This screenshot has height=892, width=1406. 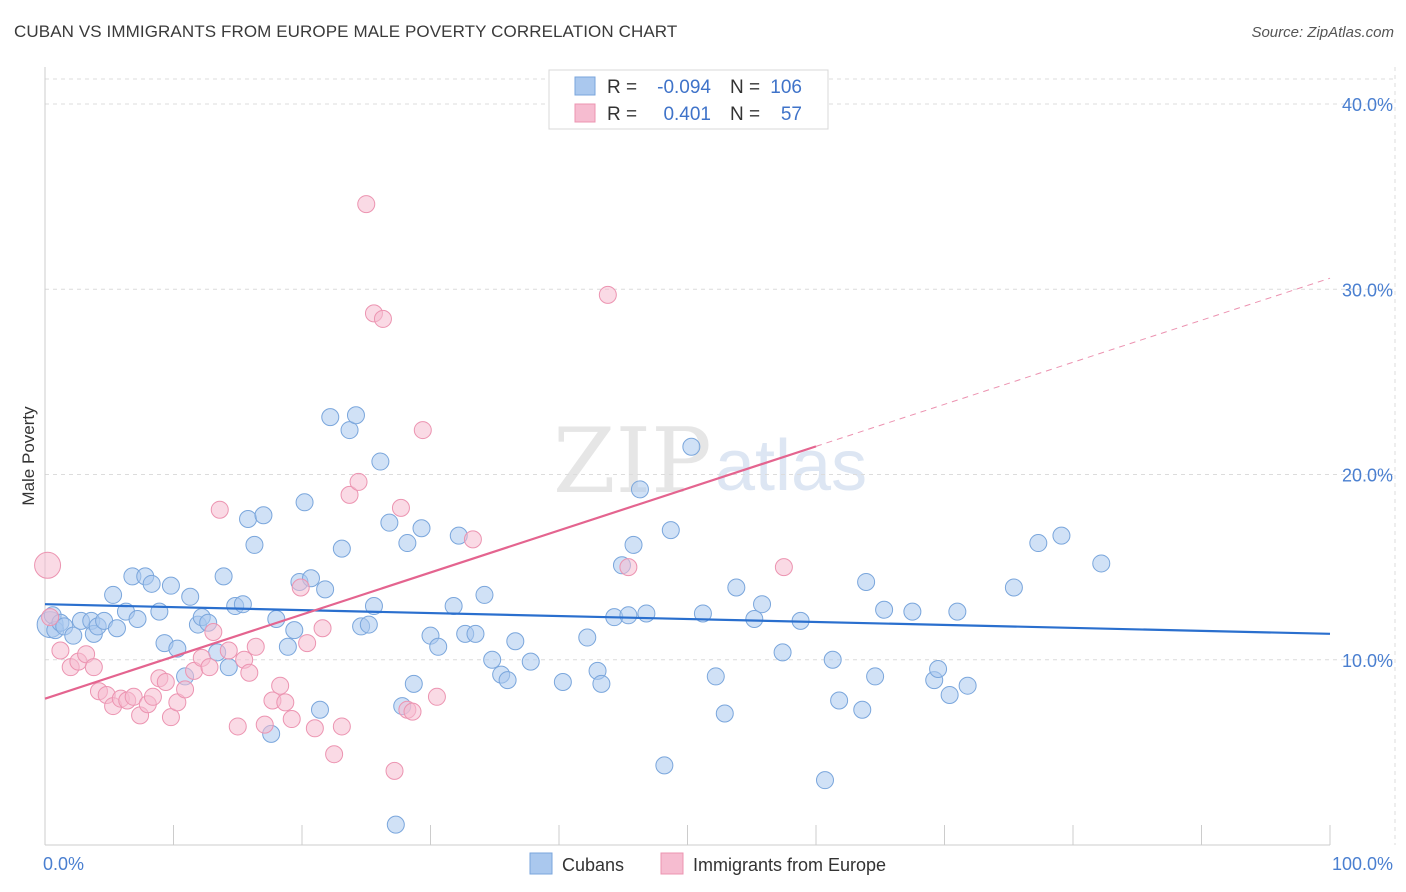 I want to click on y-tick-label-1: 20.0%, so click(x=1367, y=476).